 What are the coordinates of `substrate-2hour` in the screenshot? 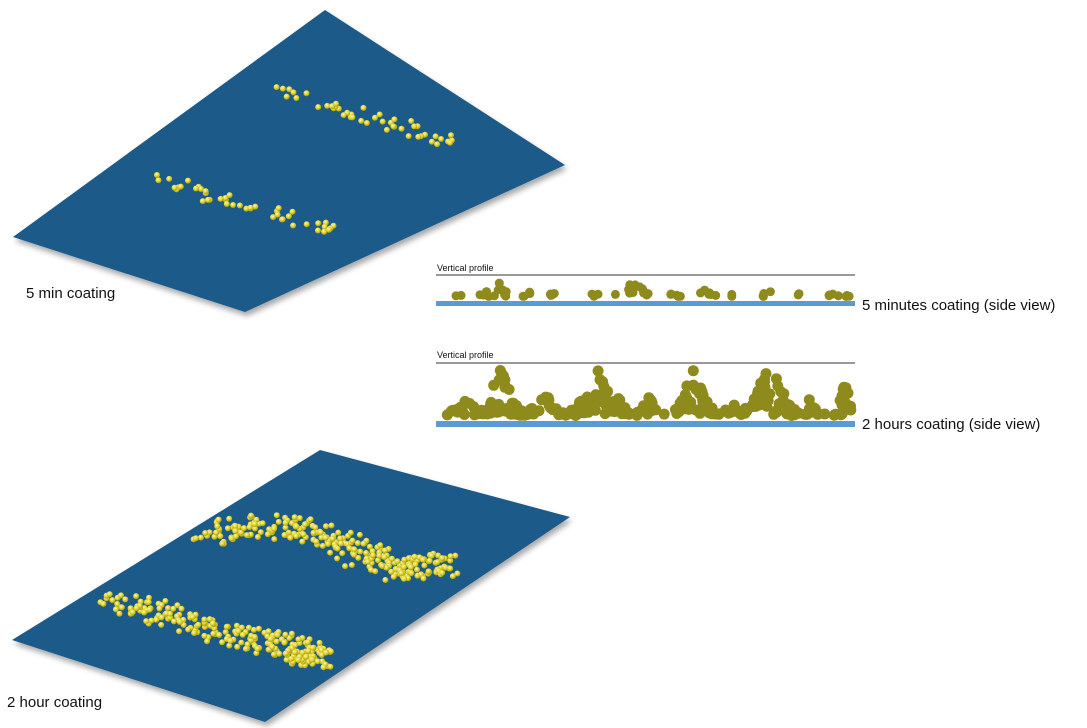 It's located at (645, 424).